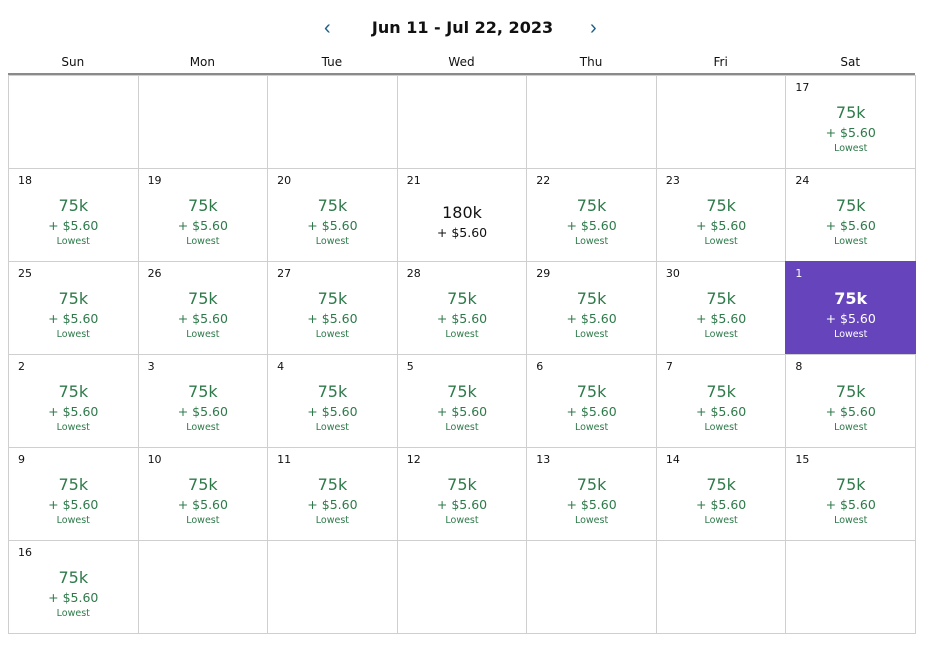  What do you see at coordinates (721, 401) in the screenshot?
I see `day-cell: 7 75k + $5.60 Lowest` at bounding box center [721, 401].